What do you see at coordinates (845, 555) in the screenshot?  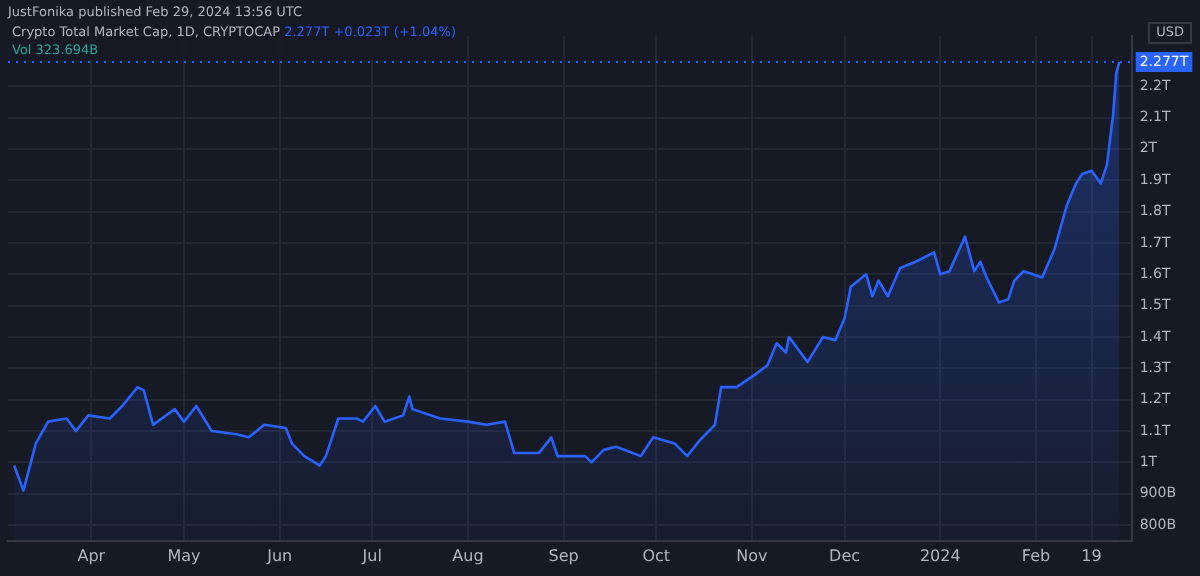 I see `x-tick-label: Dec` at bounding box center [845, 555].